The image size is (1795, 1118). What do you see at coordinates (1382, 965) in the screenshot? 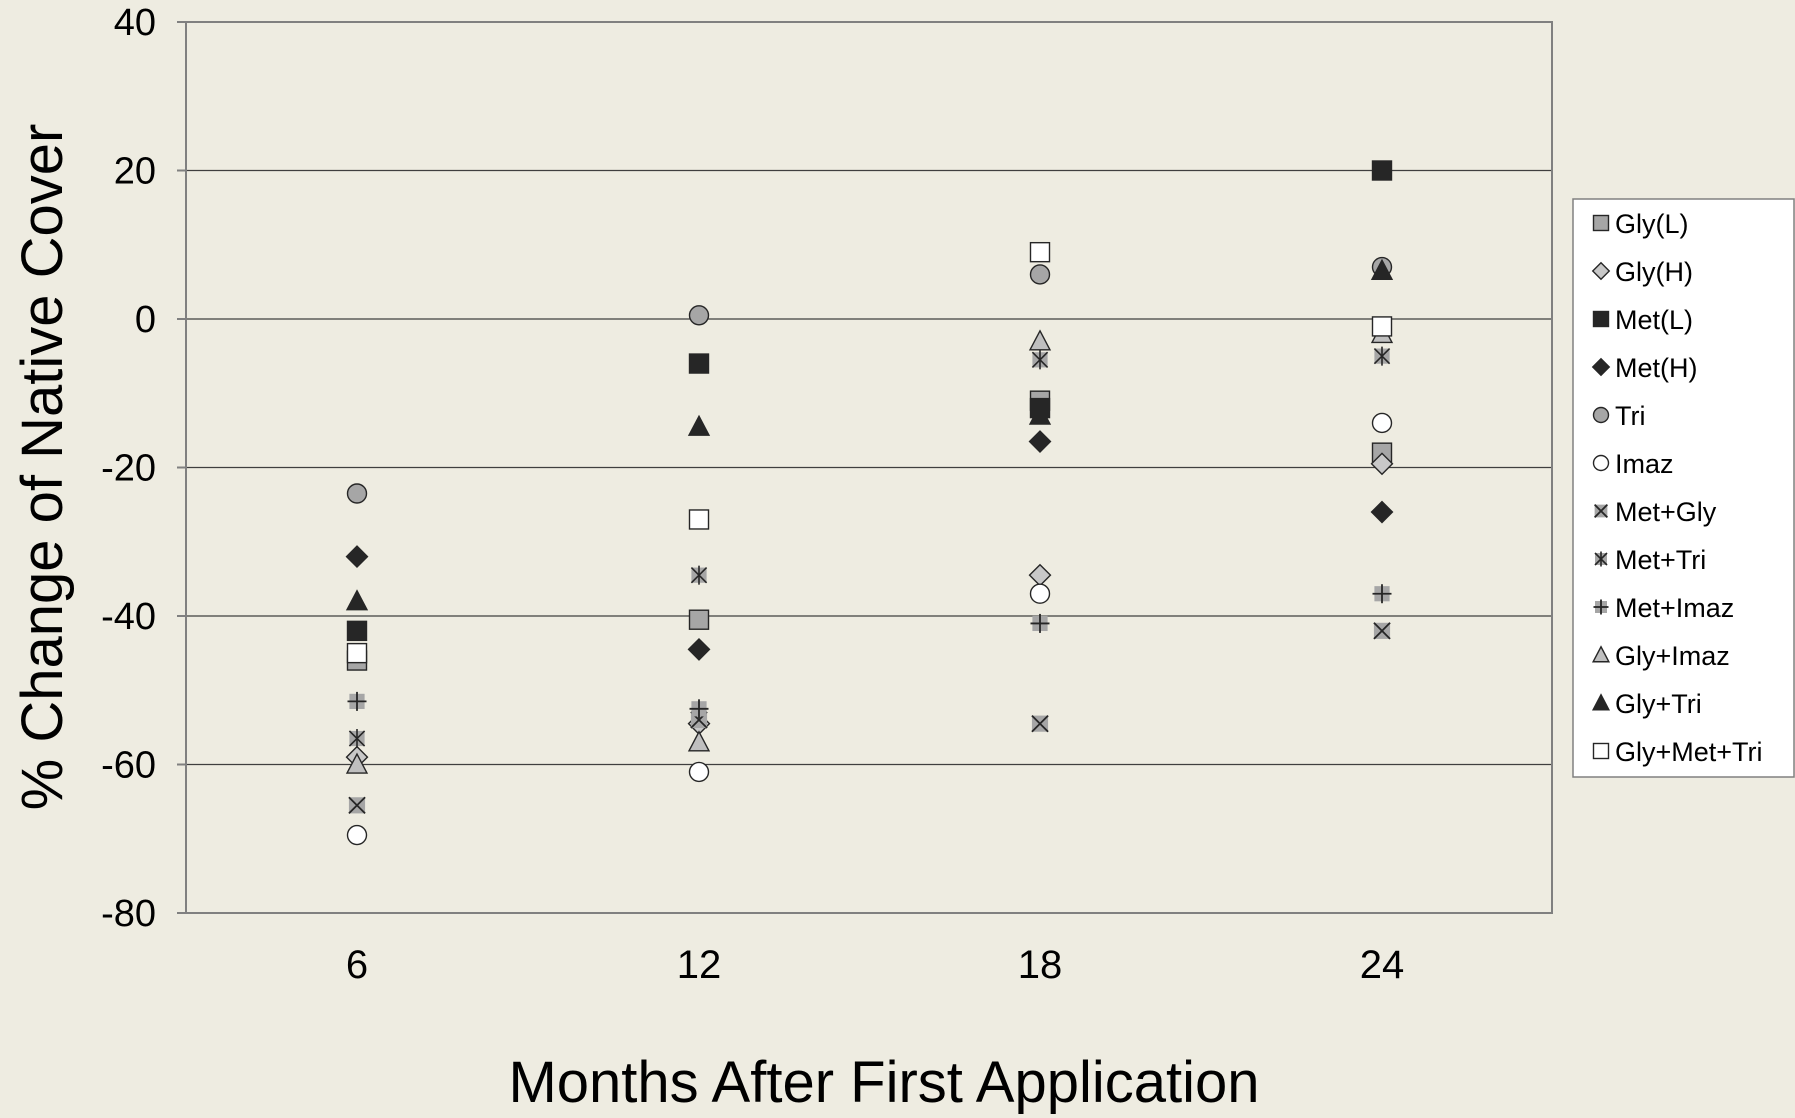
I see `x-tick-label: 24` at bounding box center [1382, 965].